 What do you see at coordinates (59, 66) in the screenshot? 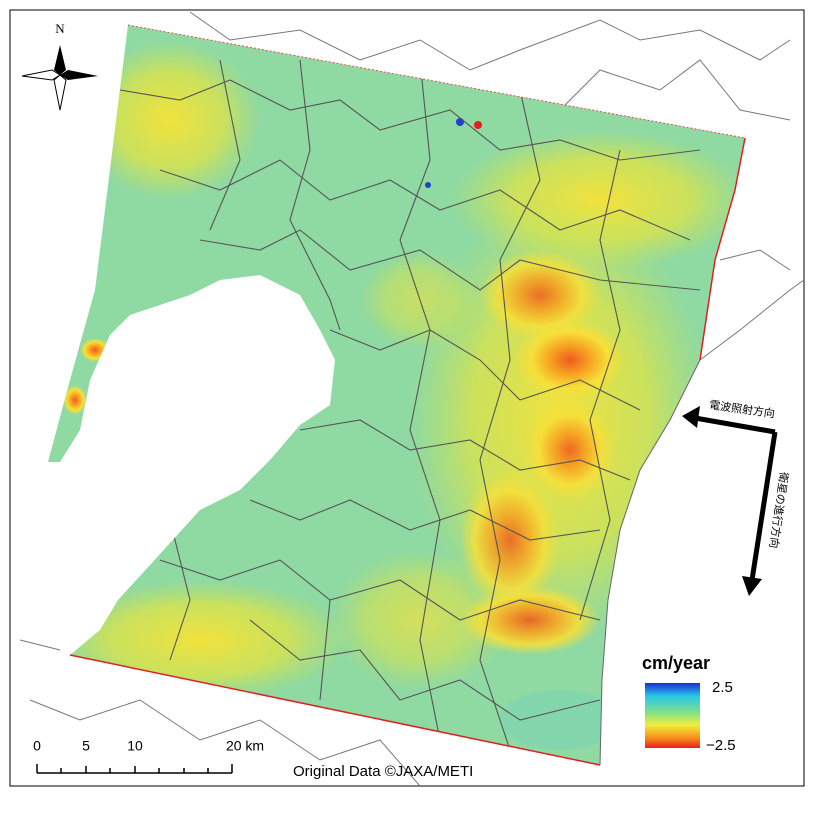
I see `north-arrow: N` at bounding box center [59, 66].